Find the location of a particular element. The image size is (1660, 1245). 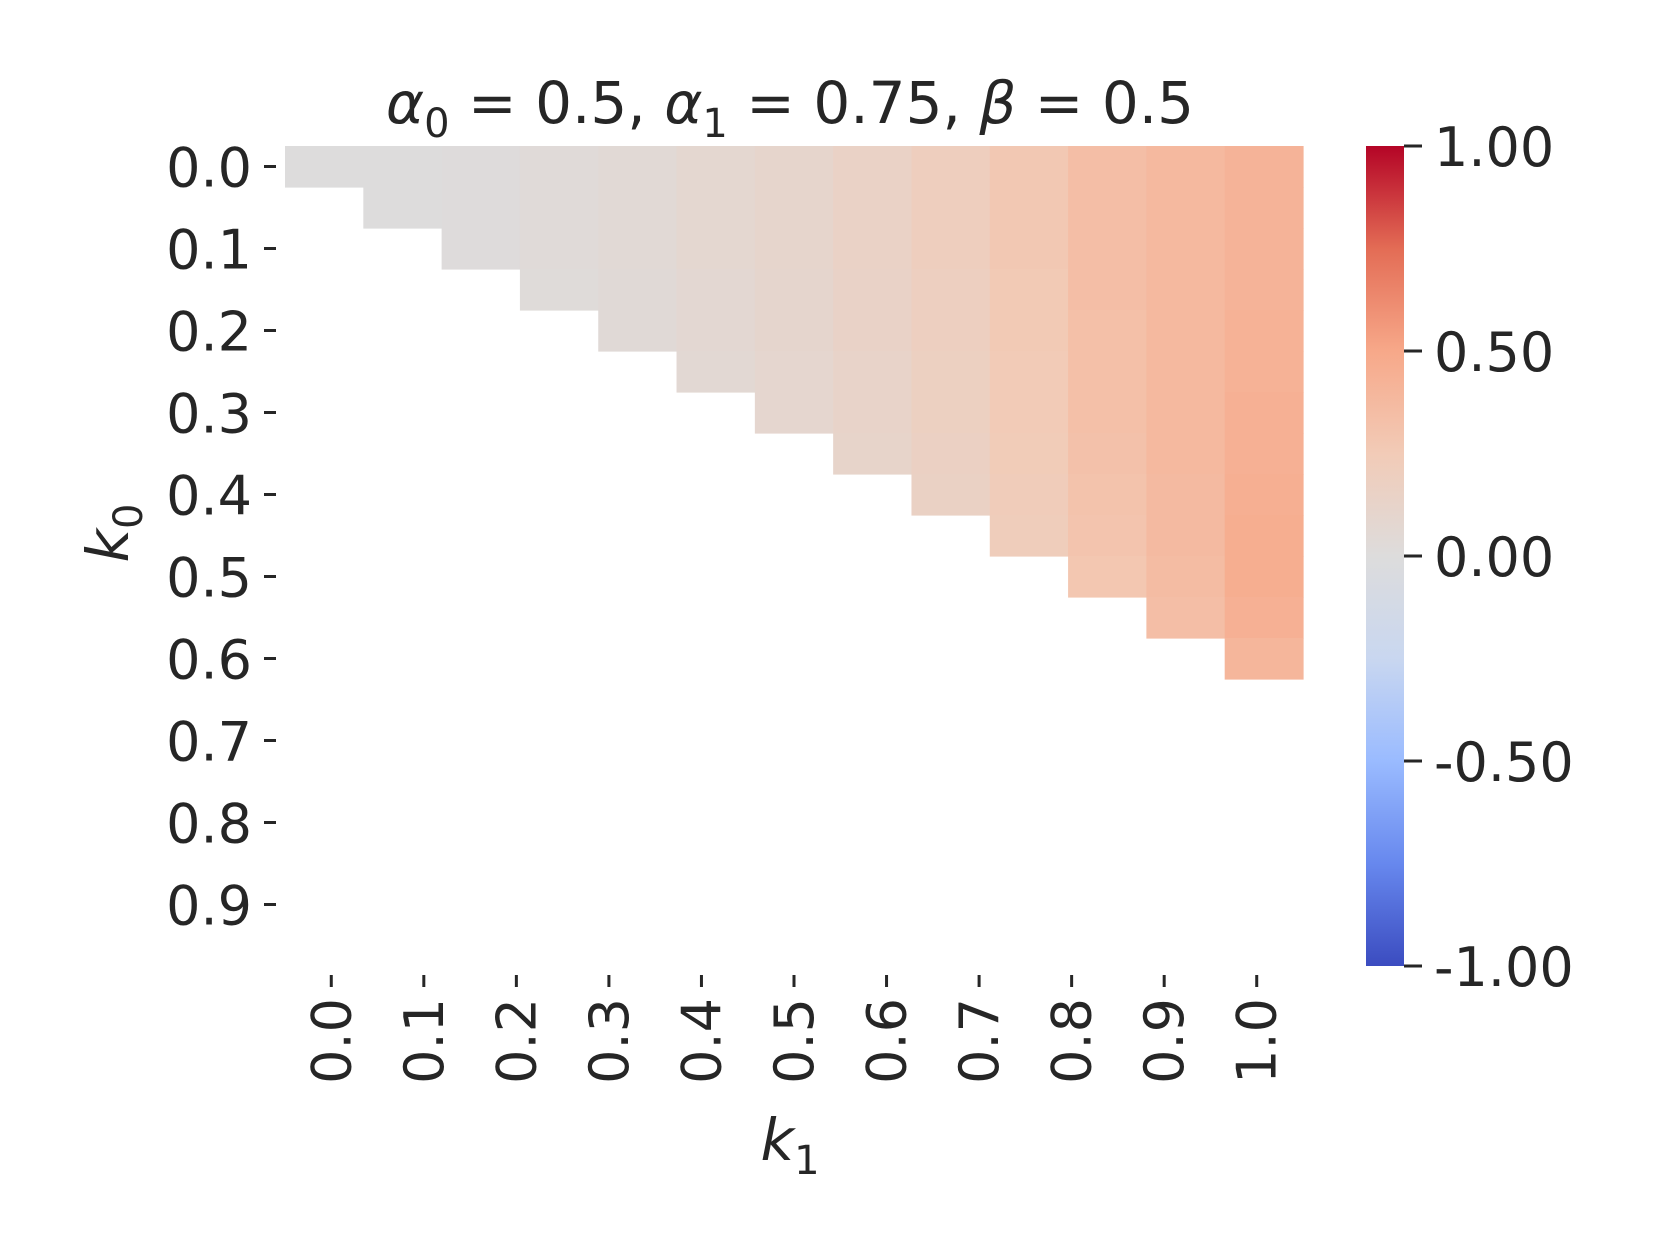

x-tick-label: 0.7 is located at coordinates (979, 1041).